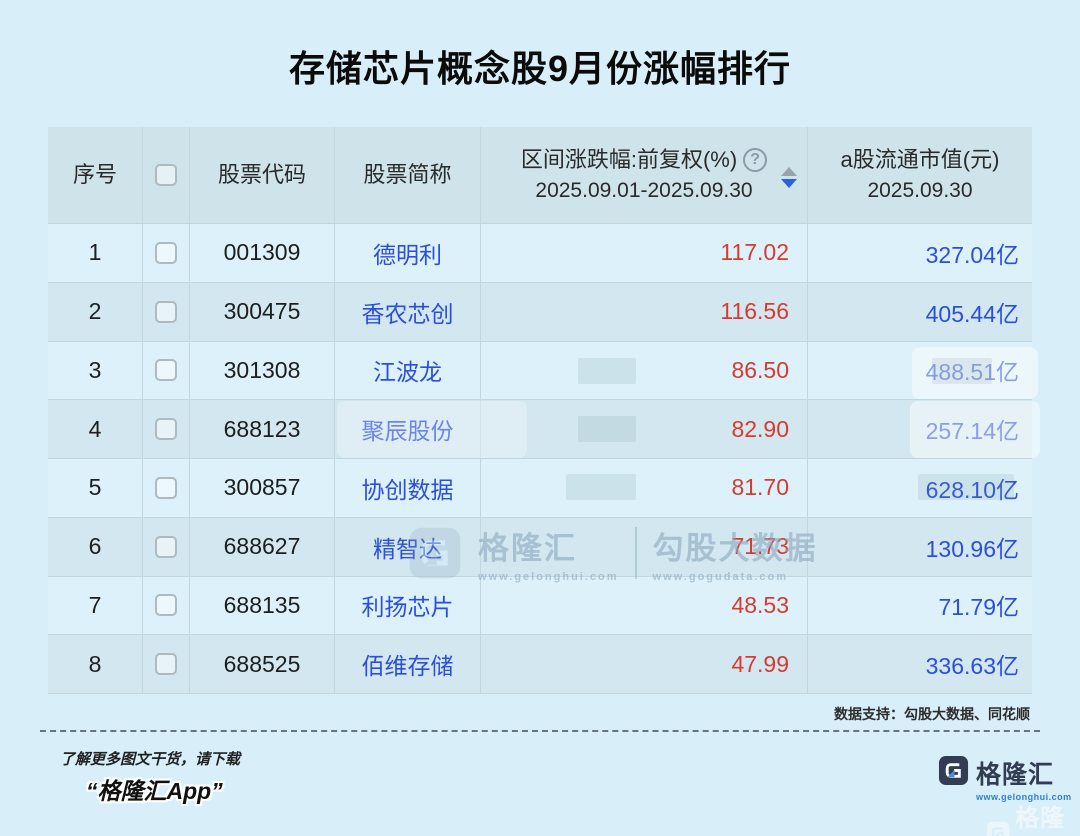 The width and height of the screenshot is (1080, 836). What do you see at coordinates (1040, 818) in the screenshot?
I see `corner-watermark-text: 格隆汇` at bounding box center [1040, 818].